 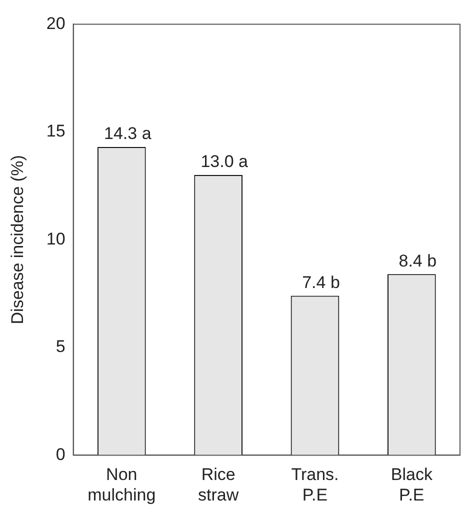 What do you see at coordinates (315, 484) in the screenshot?
I see `x-tick-label: Trans. P.E` at bounding box center [315, 484].